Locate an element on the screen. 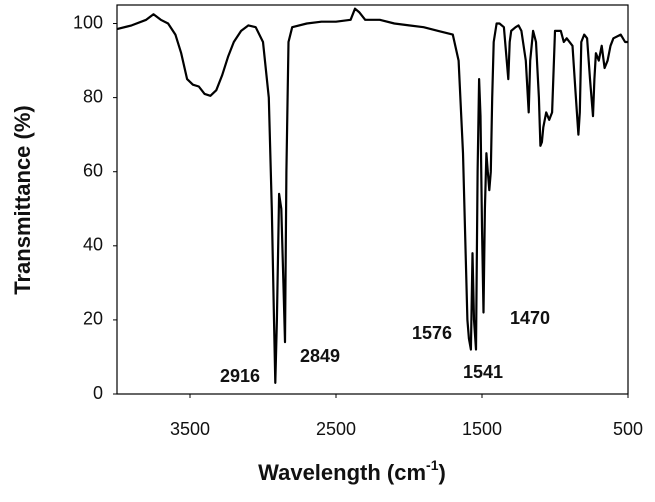  x-title-end: ) is located at coordinates (442, 472).